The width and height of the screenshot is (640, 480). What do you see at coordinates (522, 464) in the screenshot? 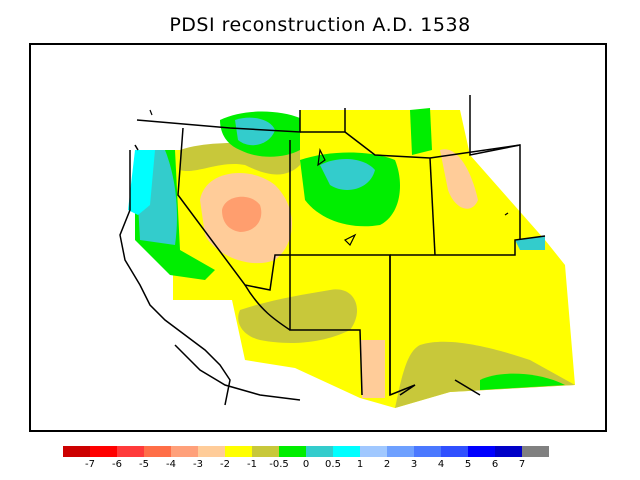
I see `colorbar-tick-label: 7` at bounding box center [522, 464].